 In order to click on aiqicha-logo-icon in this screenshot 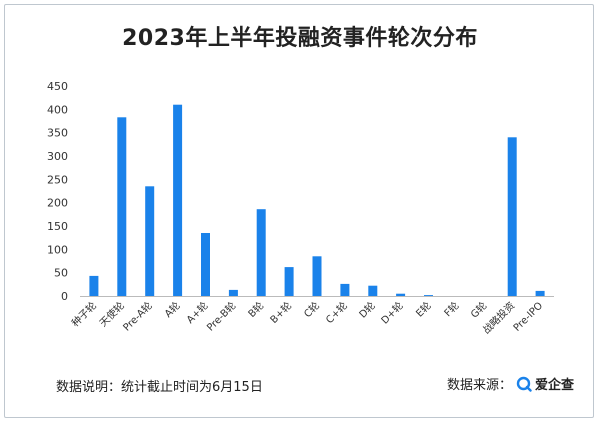, I will do `click(524, 384)`.